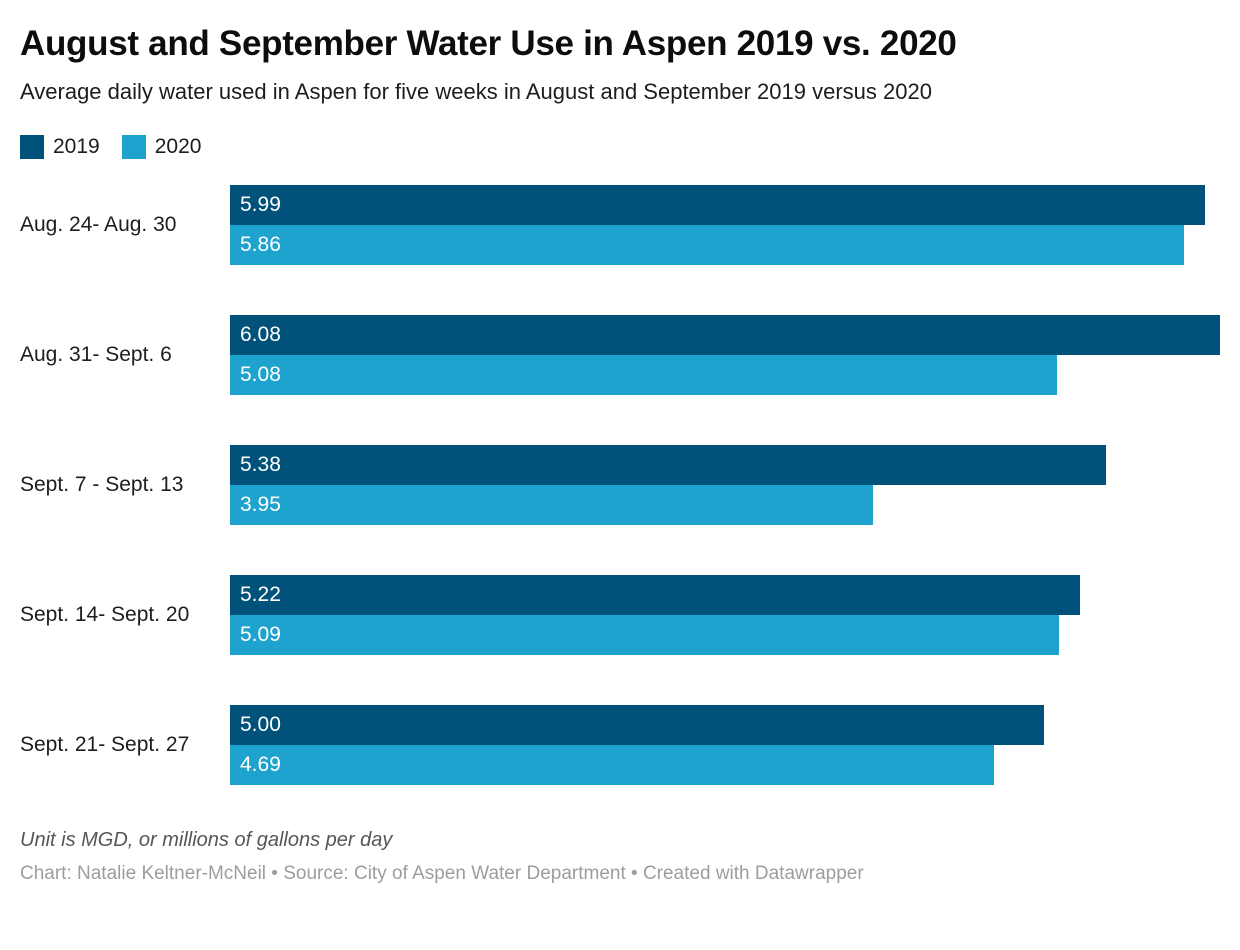 Image resolution: width=1240 pixels, height=950 pixels. What do you see at coordinates (260, 594) in the screenshot?
I see `bar-value-label: 5.22` at bounding box center [260, 594].